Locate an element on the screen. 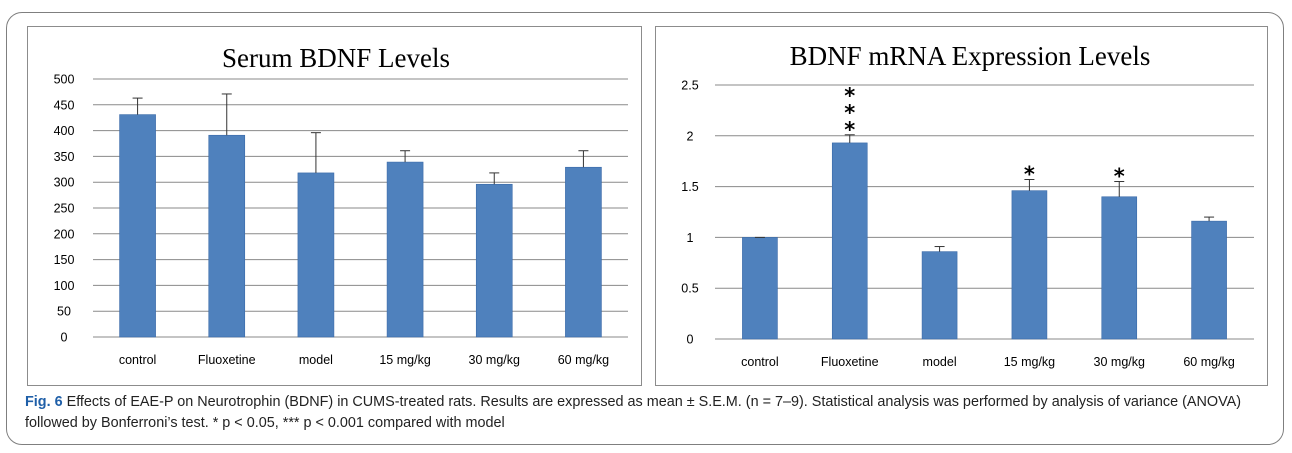 This screenshot has height=453, width=1292. y-tick-label: 250 is located at coordinates (64, 209).